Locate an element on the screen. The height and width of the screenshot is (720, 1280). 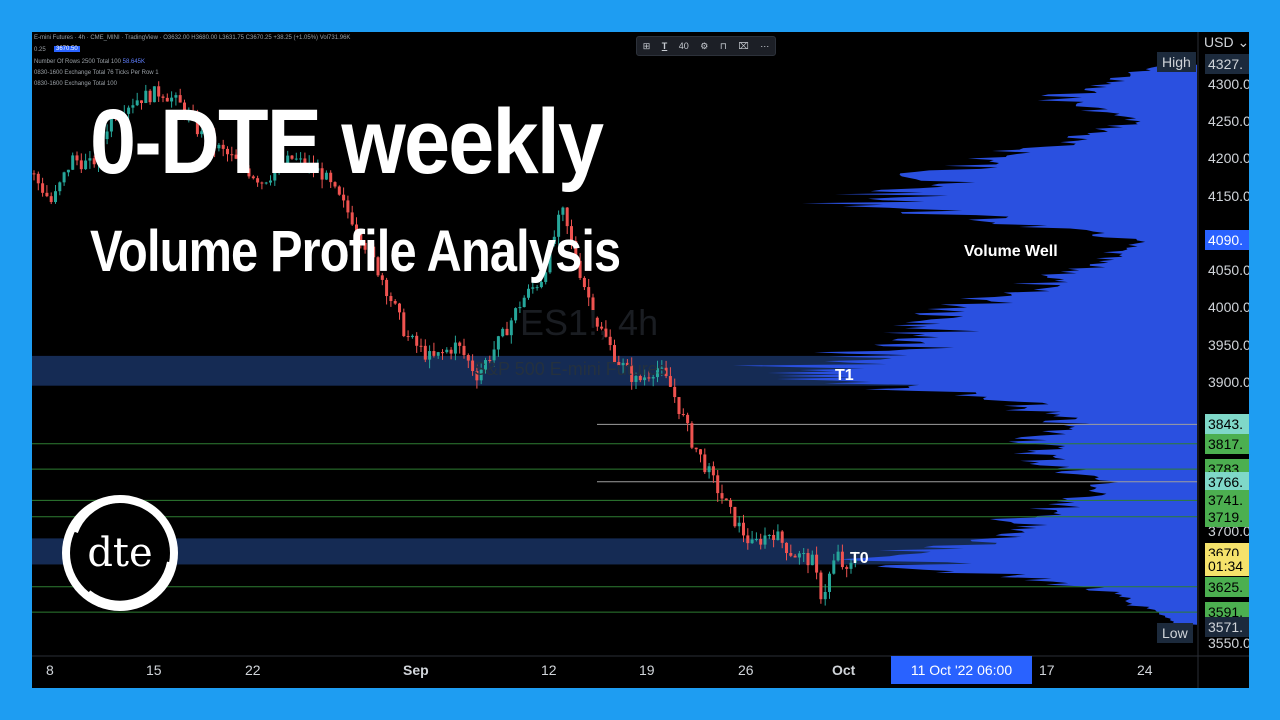
price-tag-0: 4327. is located at coordinates (1227, 63).